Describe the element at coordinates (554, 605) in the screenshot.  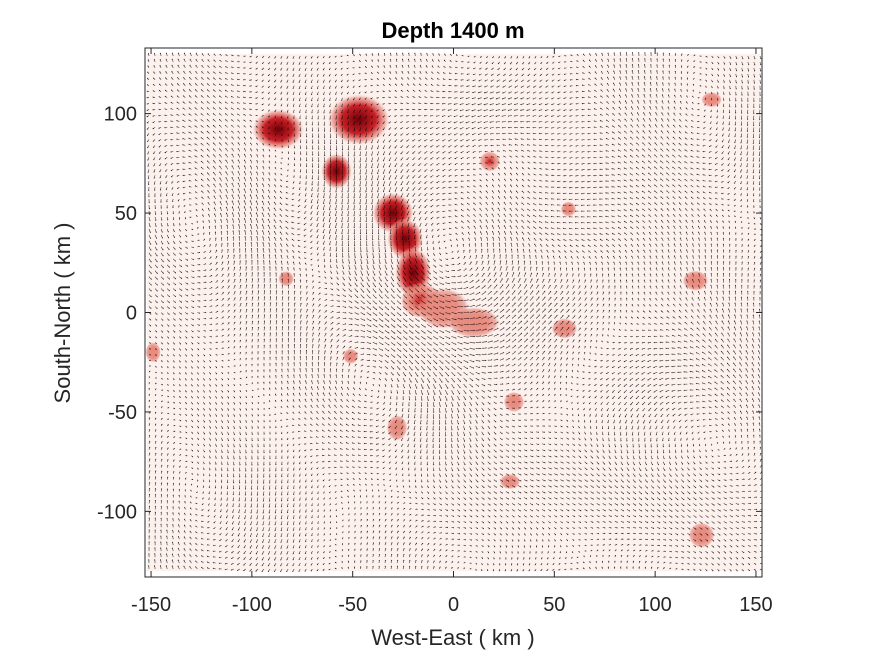
I see `x-tick-label: 50` at that location.